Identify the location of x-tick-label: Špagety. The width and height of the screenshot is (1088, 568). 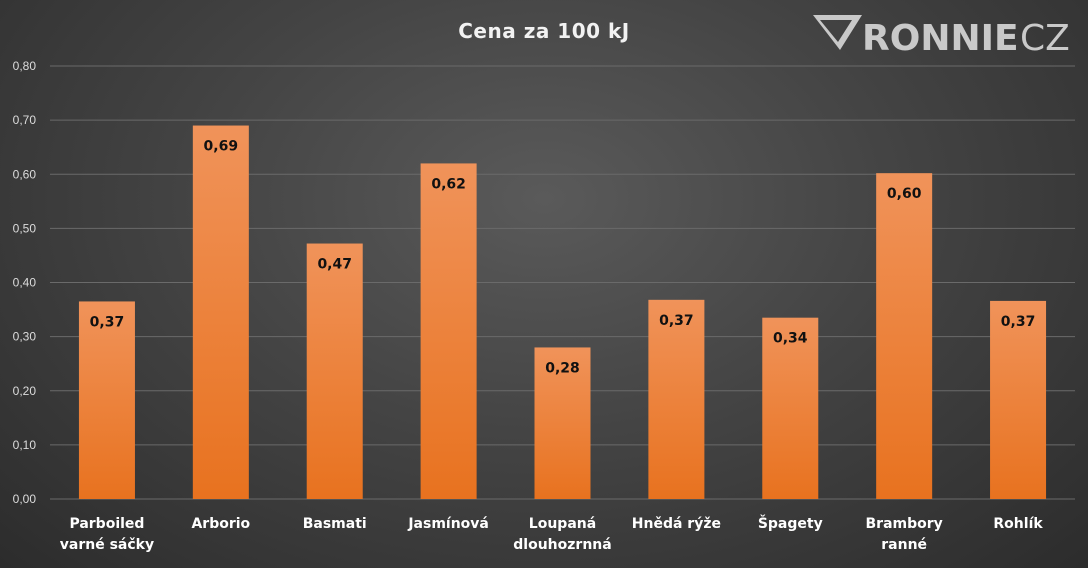
(790, 523).